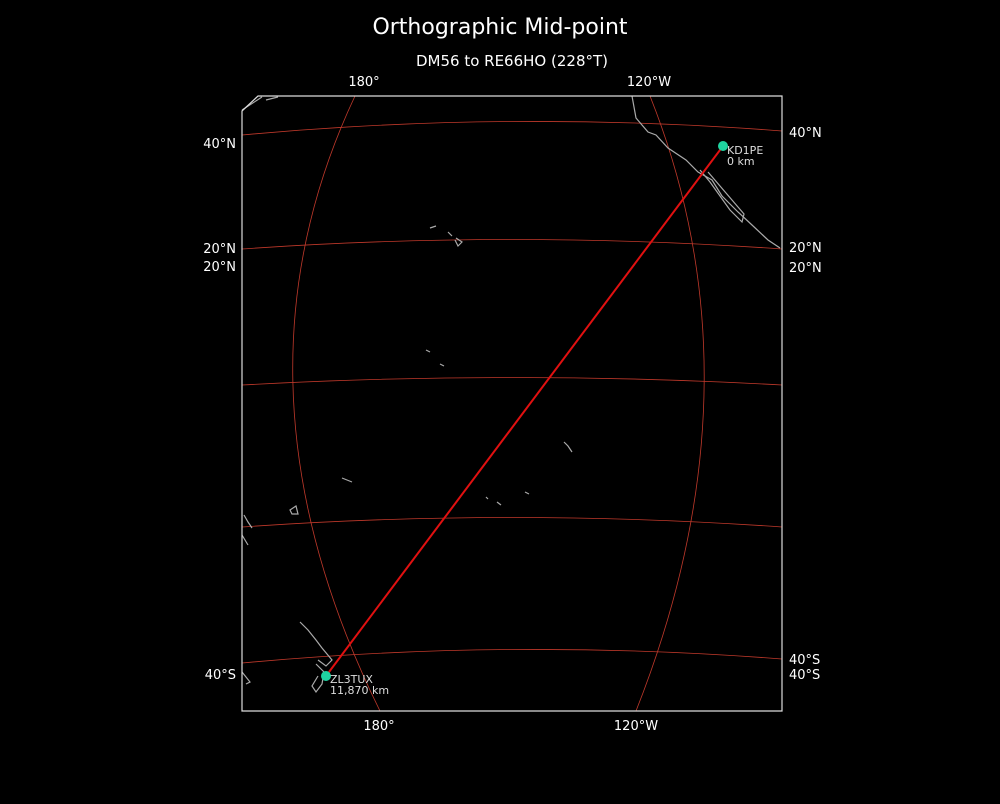 The width and height of the screenshot is (1000, 804). I want to click on title: Orthographic Mid-point, so click(499, 27).